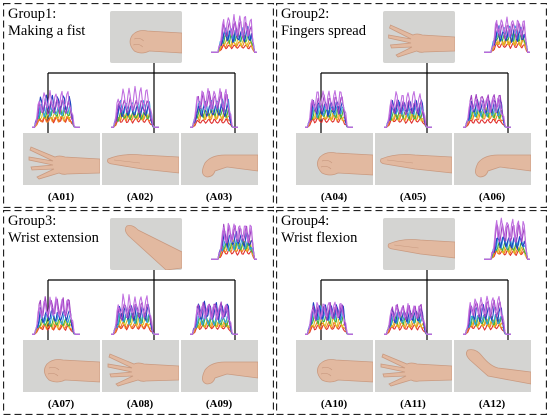  Describe the element at coordinates (305, 14) in the screenshot. I see `group-title-line1: Group2:` at that location.